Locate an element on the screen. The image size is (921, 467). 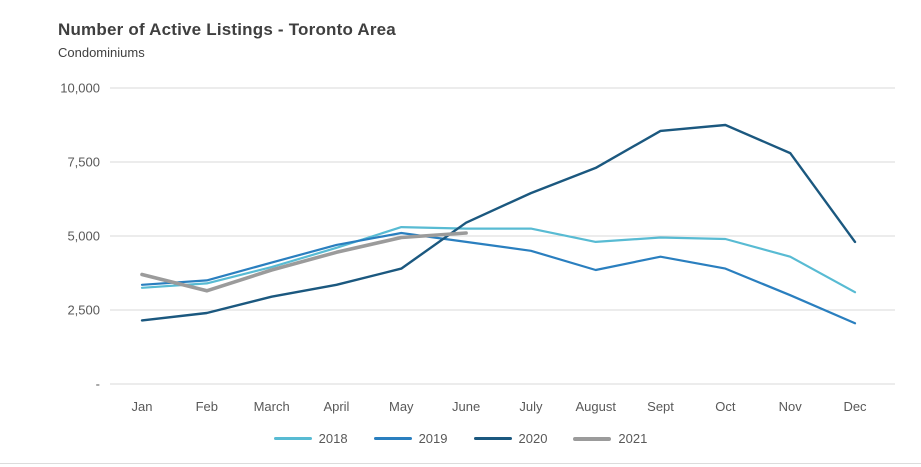
x-tick-label-july: July is located at coordinates (531, 406).